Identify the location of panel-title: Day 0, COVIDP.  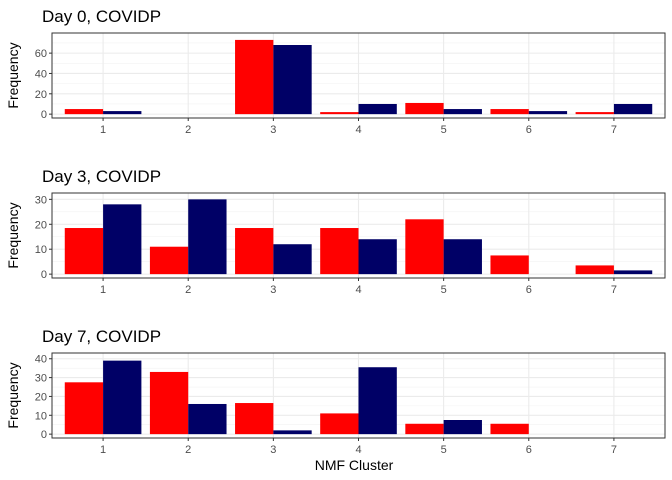
(101, 16).